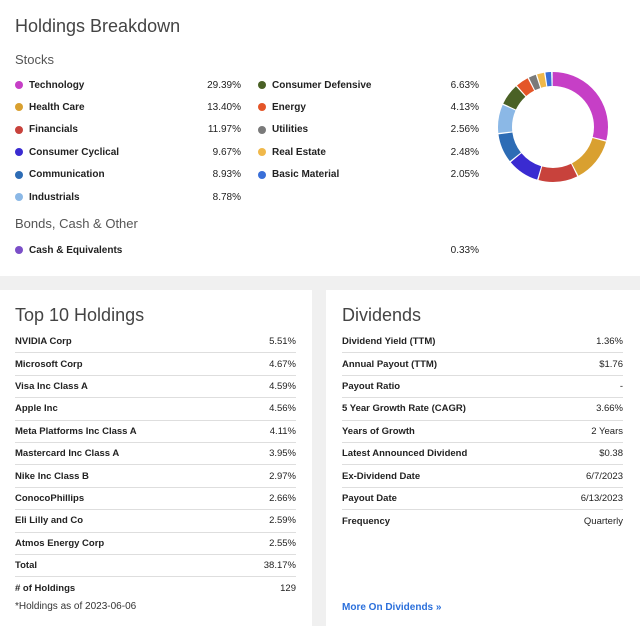  I want to click on table-row: Apple Inc 4.56%, so click(155, 409).